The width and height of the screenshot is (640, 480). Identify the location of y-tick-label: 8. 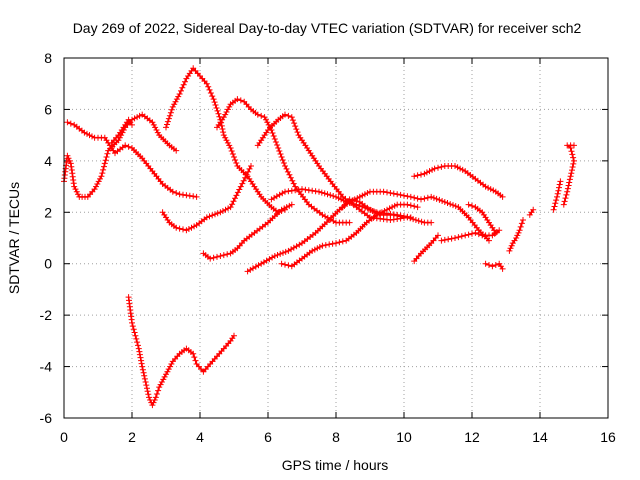
(48, 58).